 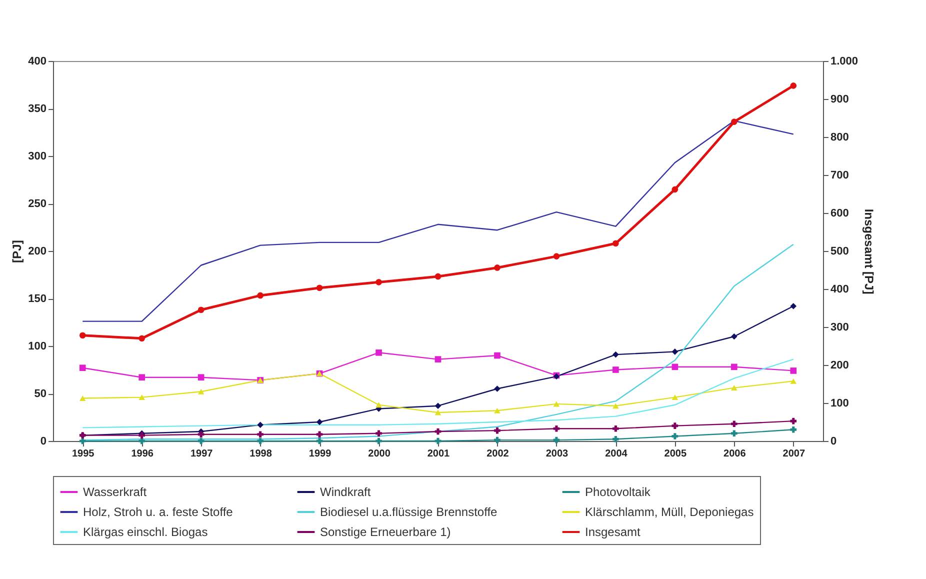 What do you see at coordinates (409, 512) in the screenshot?
I see `legend-label: Biodiesel u.a.flüssige Brennstoffe` at bounding box center [409, 512].